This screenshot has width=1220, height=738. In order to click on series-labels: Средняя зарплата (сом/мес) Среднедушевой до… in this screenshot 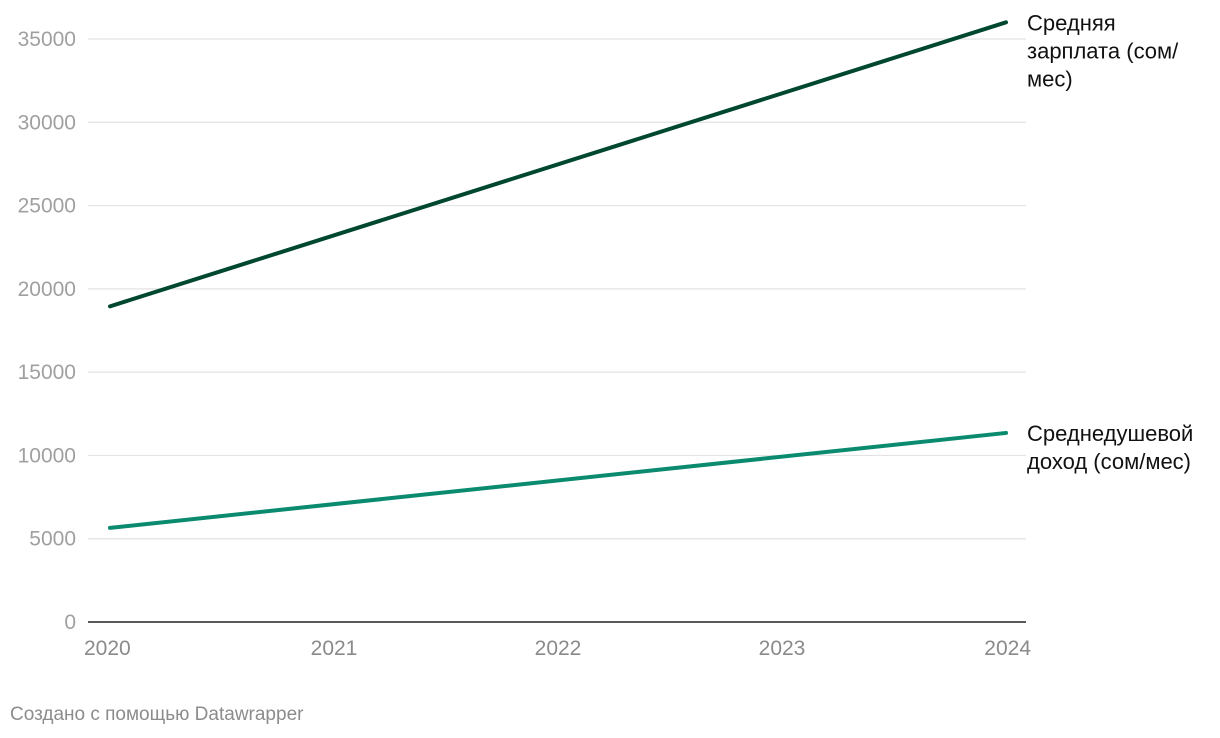, I will do `click(1110, 242)`.